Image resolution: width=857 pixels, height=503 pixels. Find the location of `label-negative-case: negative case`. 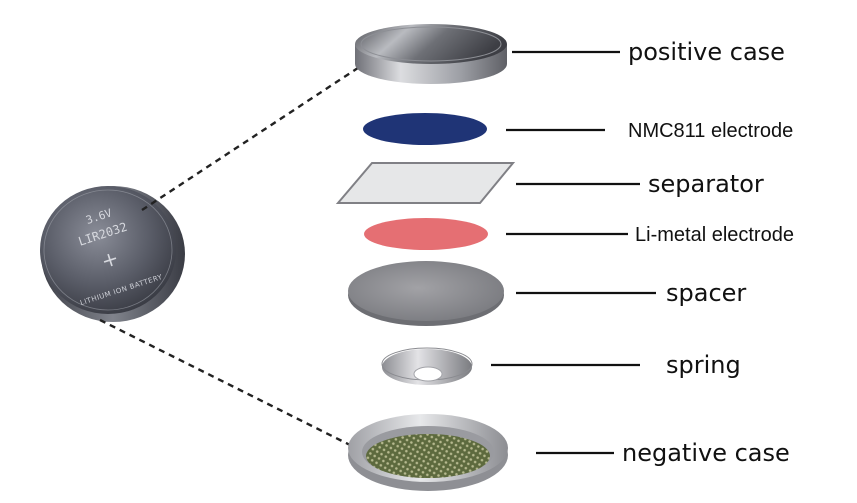

label-negative-case: negative case is located at coordinates (706, 453).